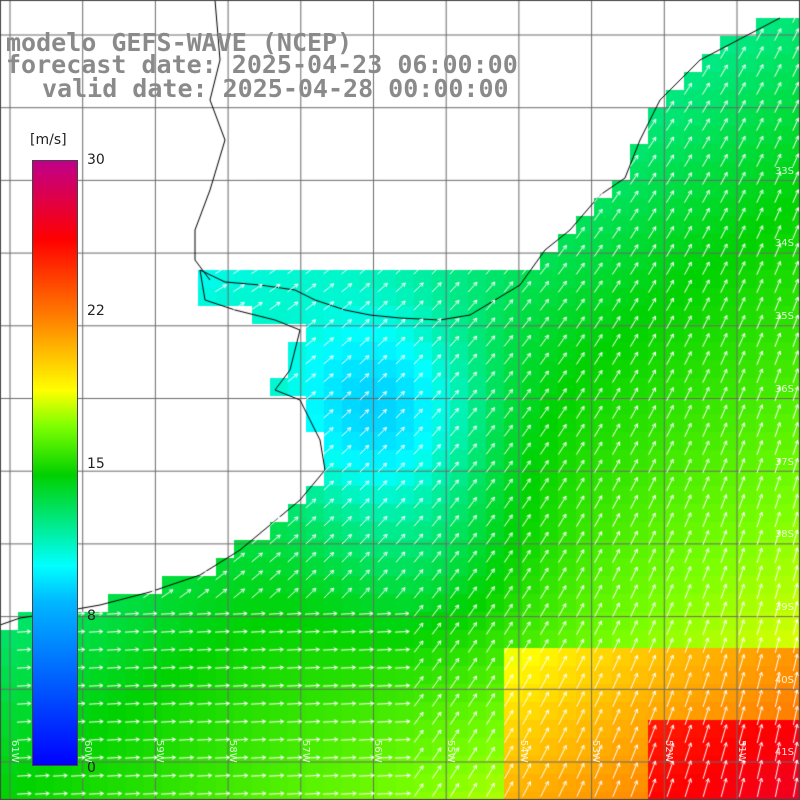 This screenshot has height=800, width=800. I want to click on lat-label: 34S, so click(784, 243).